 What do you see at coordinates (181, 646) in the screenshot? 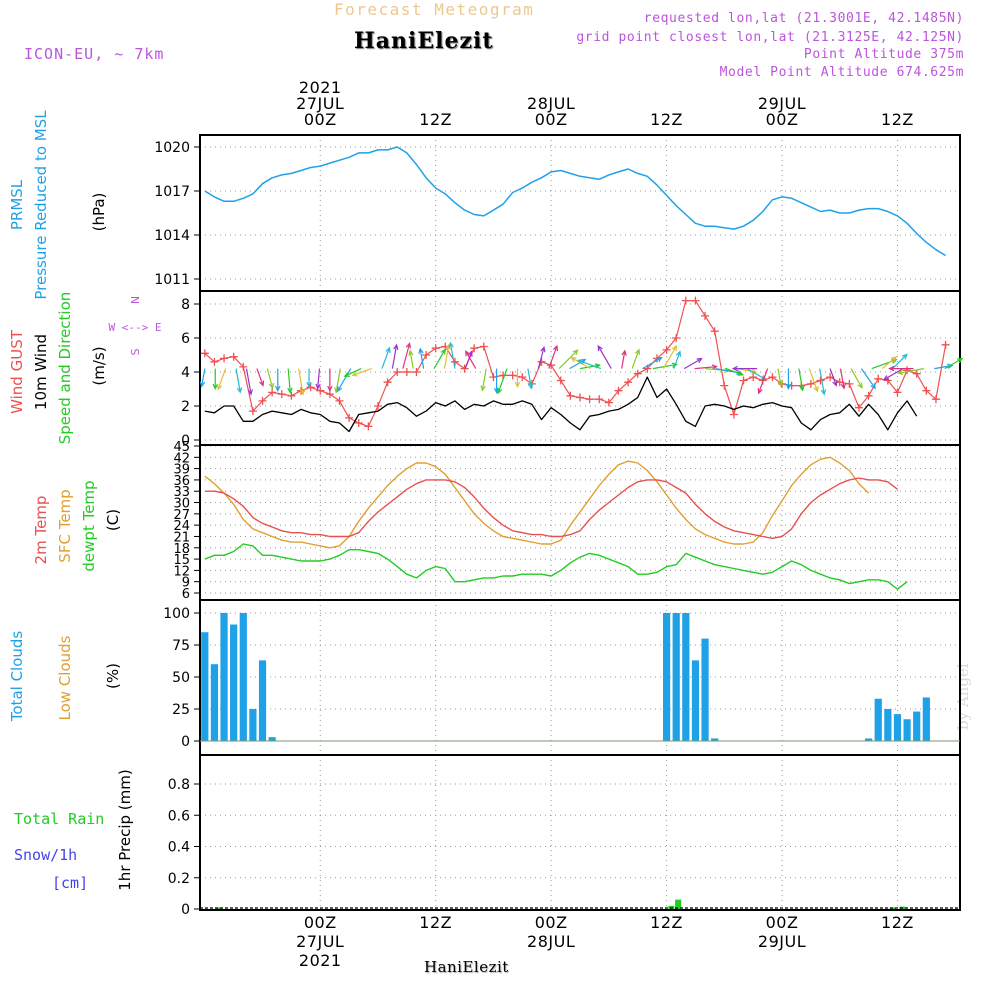
I see `tick-label: 75` at bounding box center [181, 646].